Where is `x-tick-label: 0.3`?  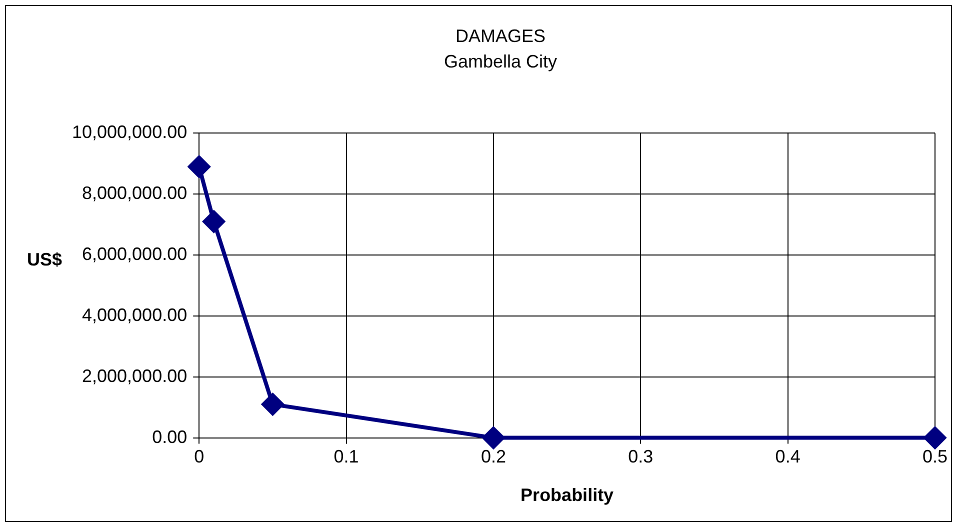 x-tick-label: 0.3 is located at coordinates (641, 456).